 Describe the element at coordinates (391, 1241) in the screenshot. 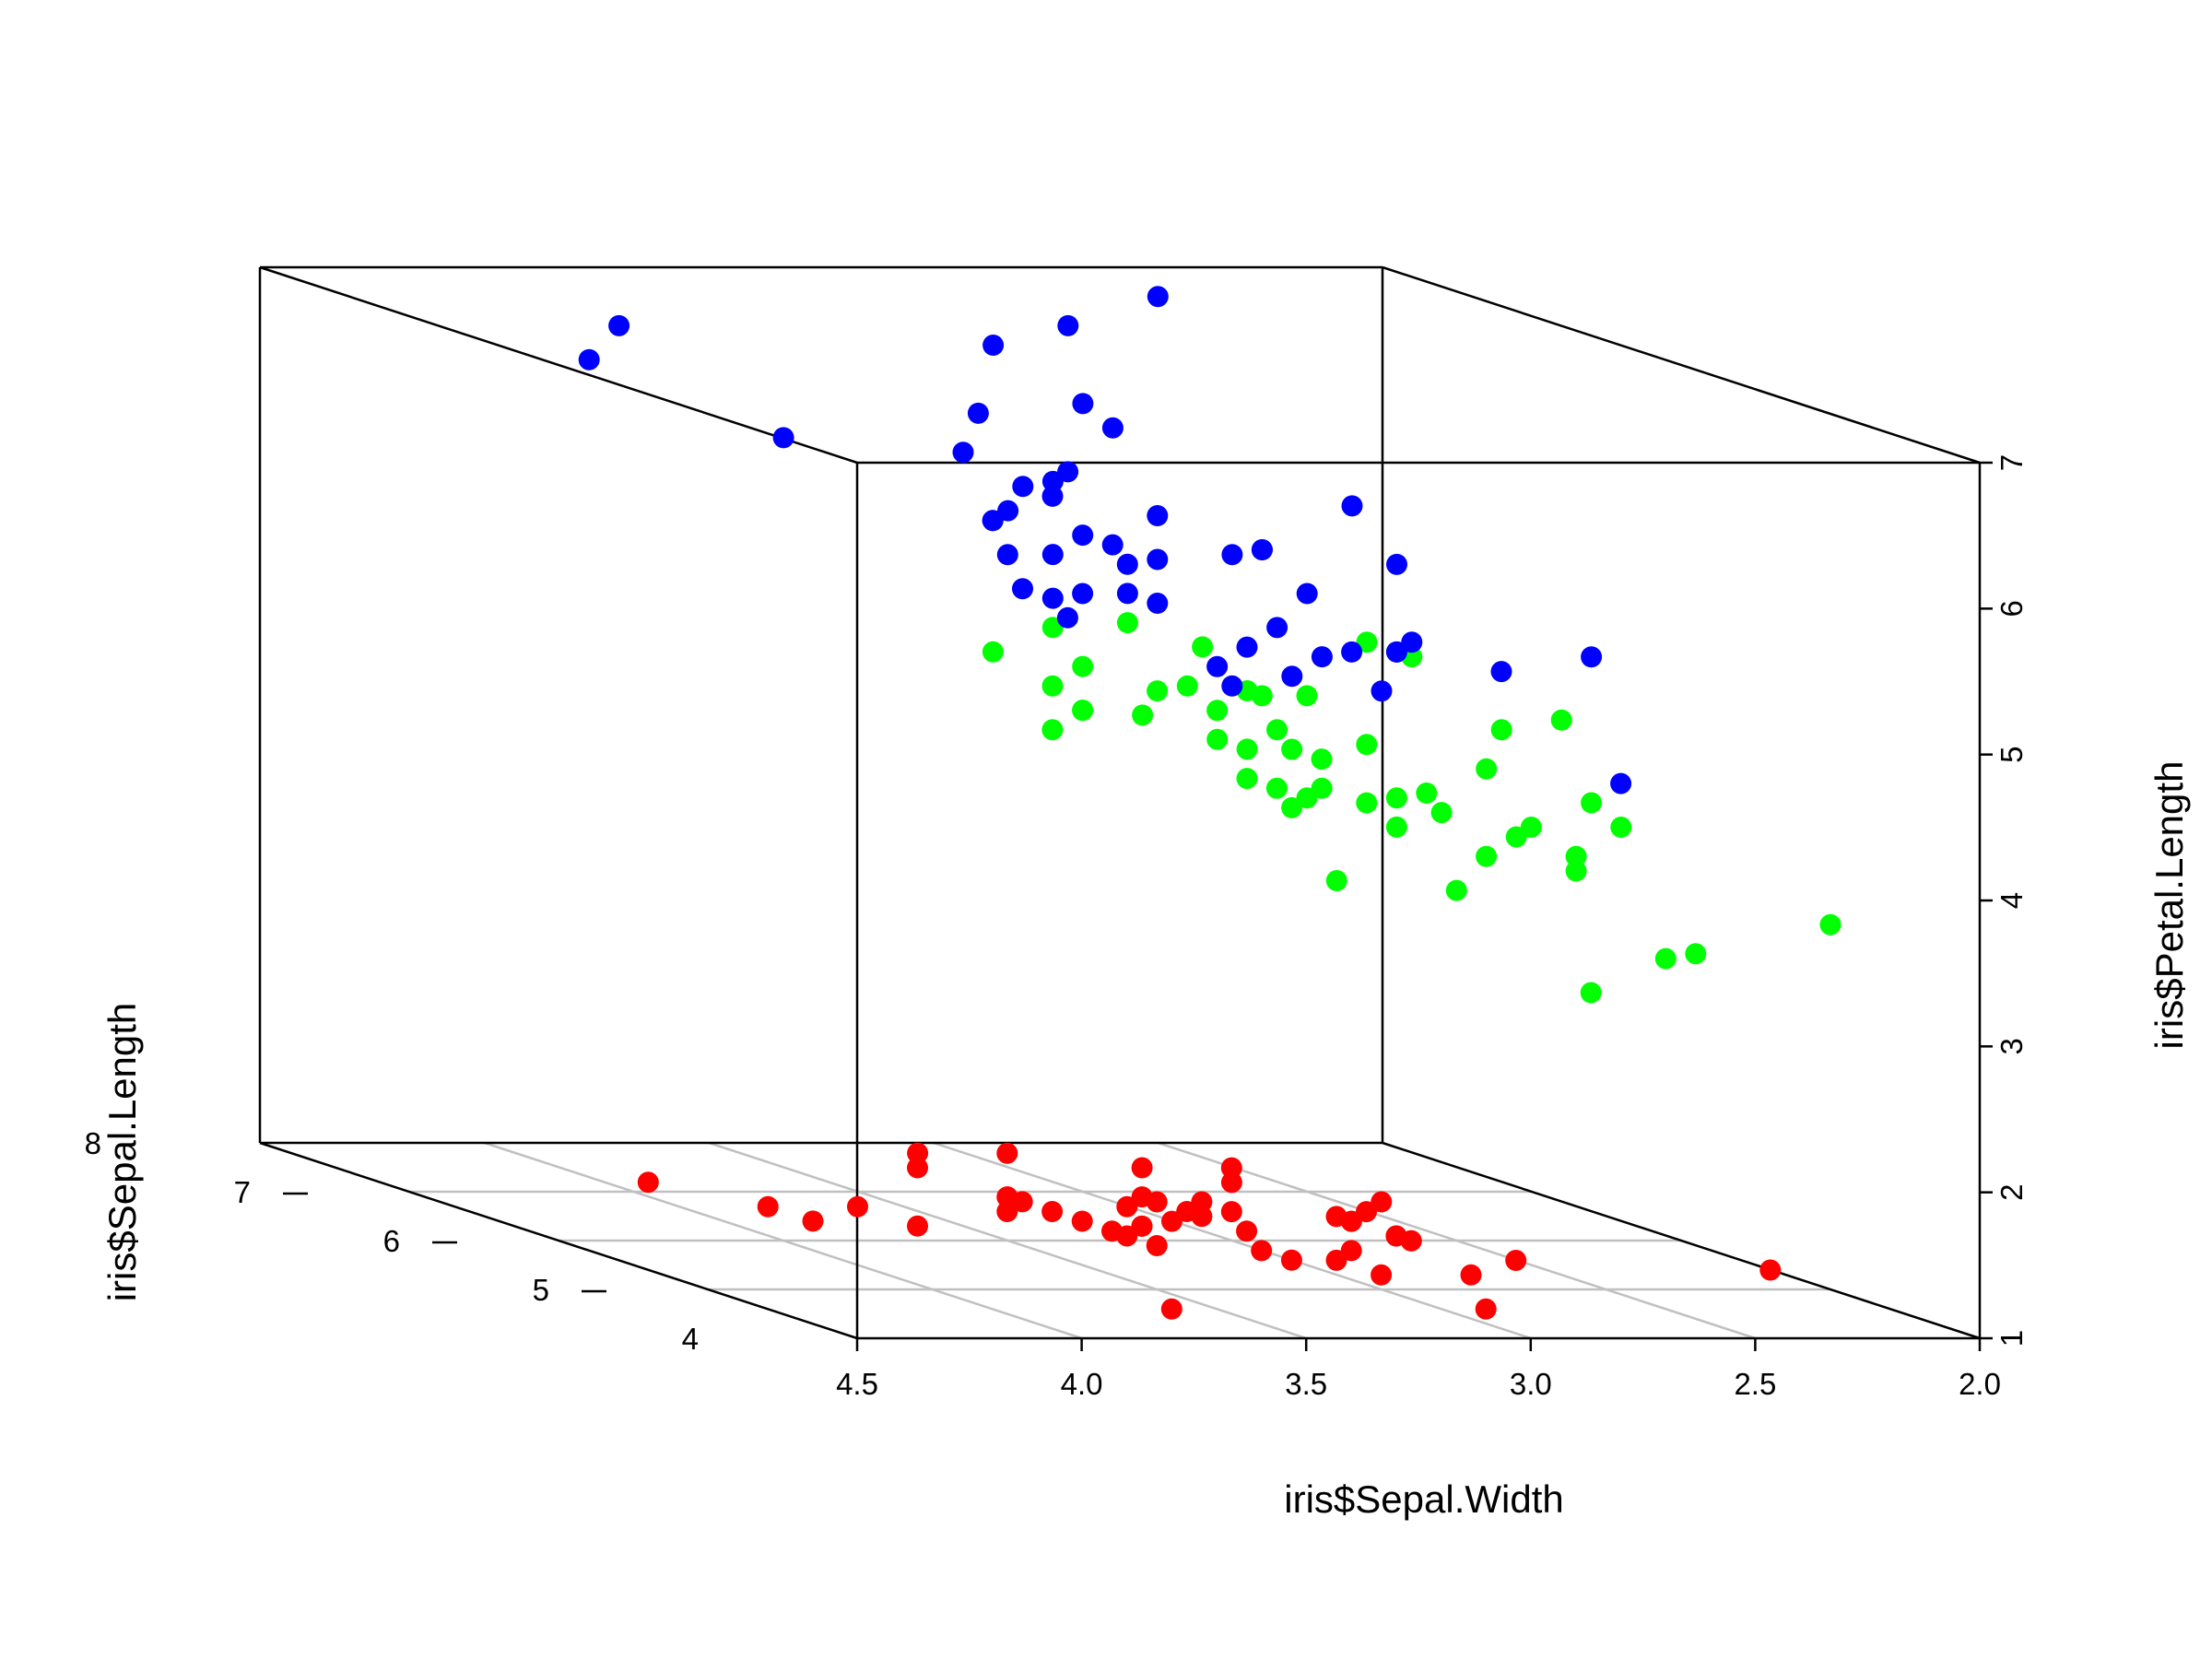

I see `y-tick-label: 6` at that location.